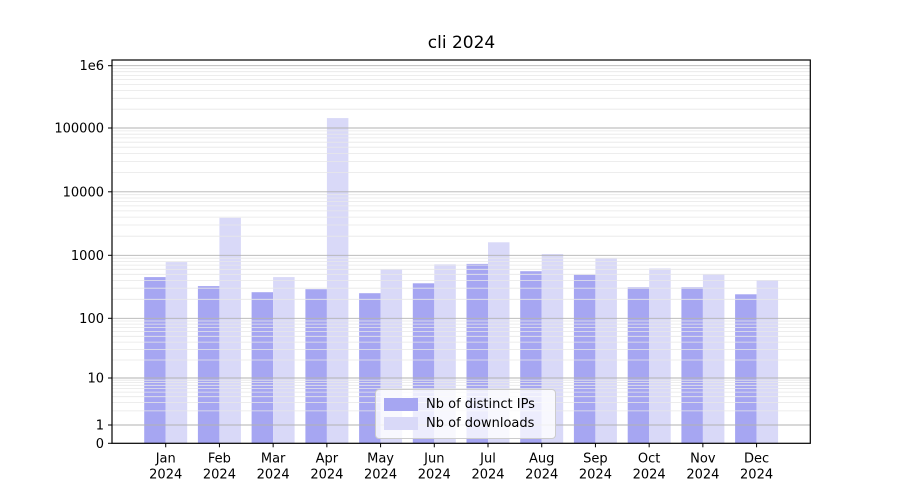 The image size is (900, 500). Describe the element at coordinates (83, 192) in the screenshot. I see `y-tick-label: 10000` at that location.